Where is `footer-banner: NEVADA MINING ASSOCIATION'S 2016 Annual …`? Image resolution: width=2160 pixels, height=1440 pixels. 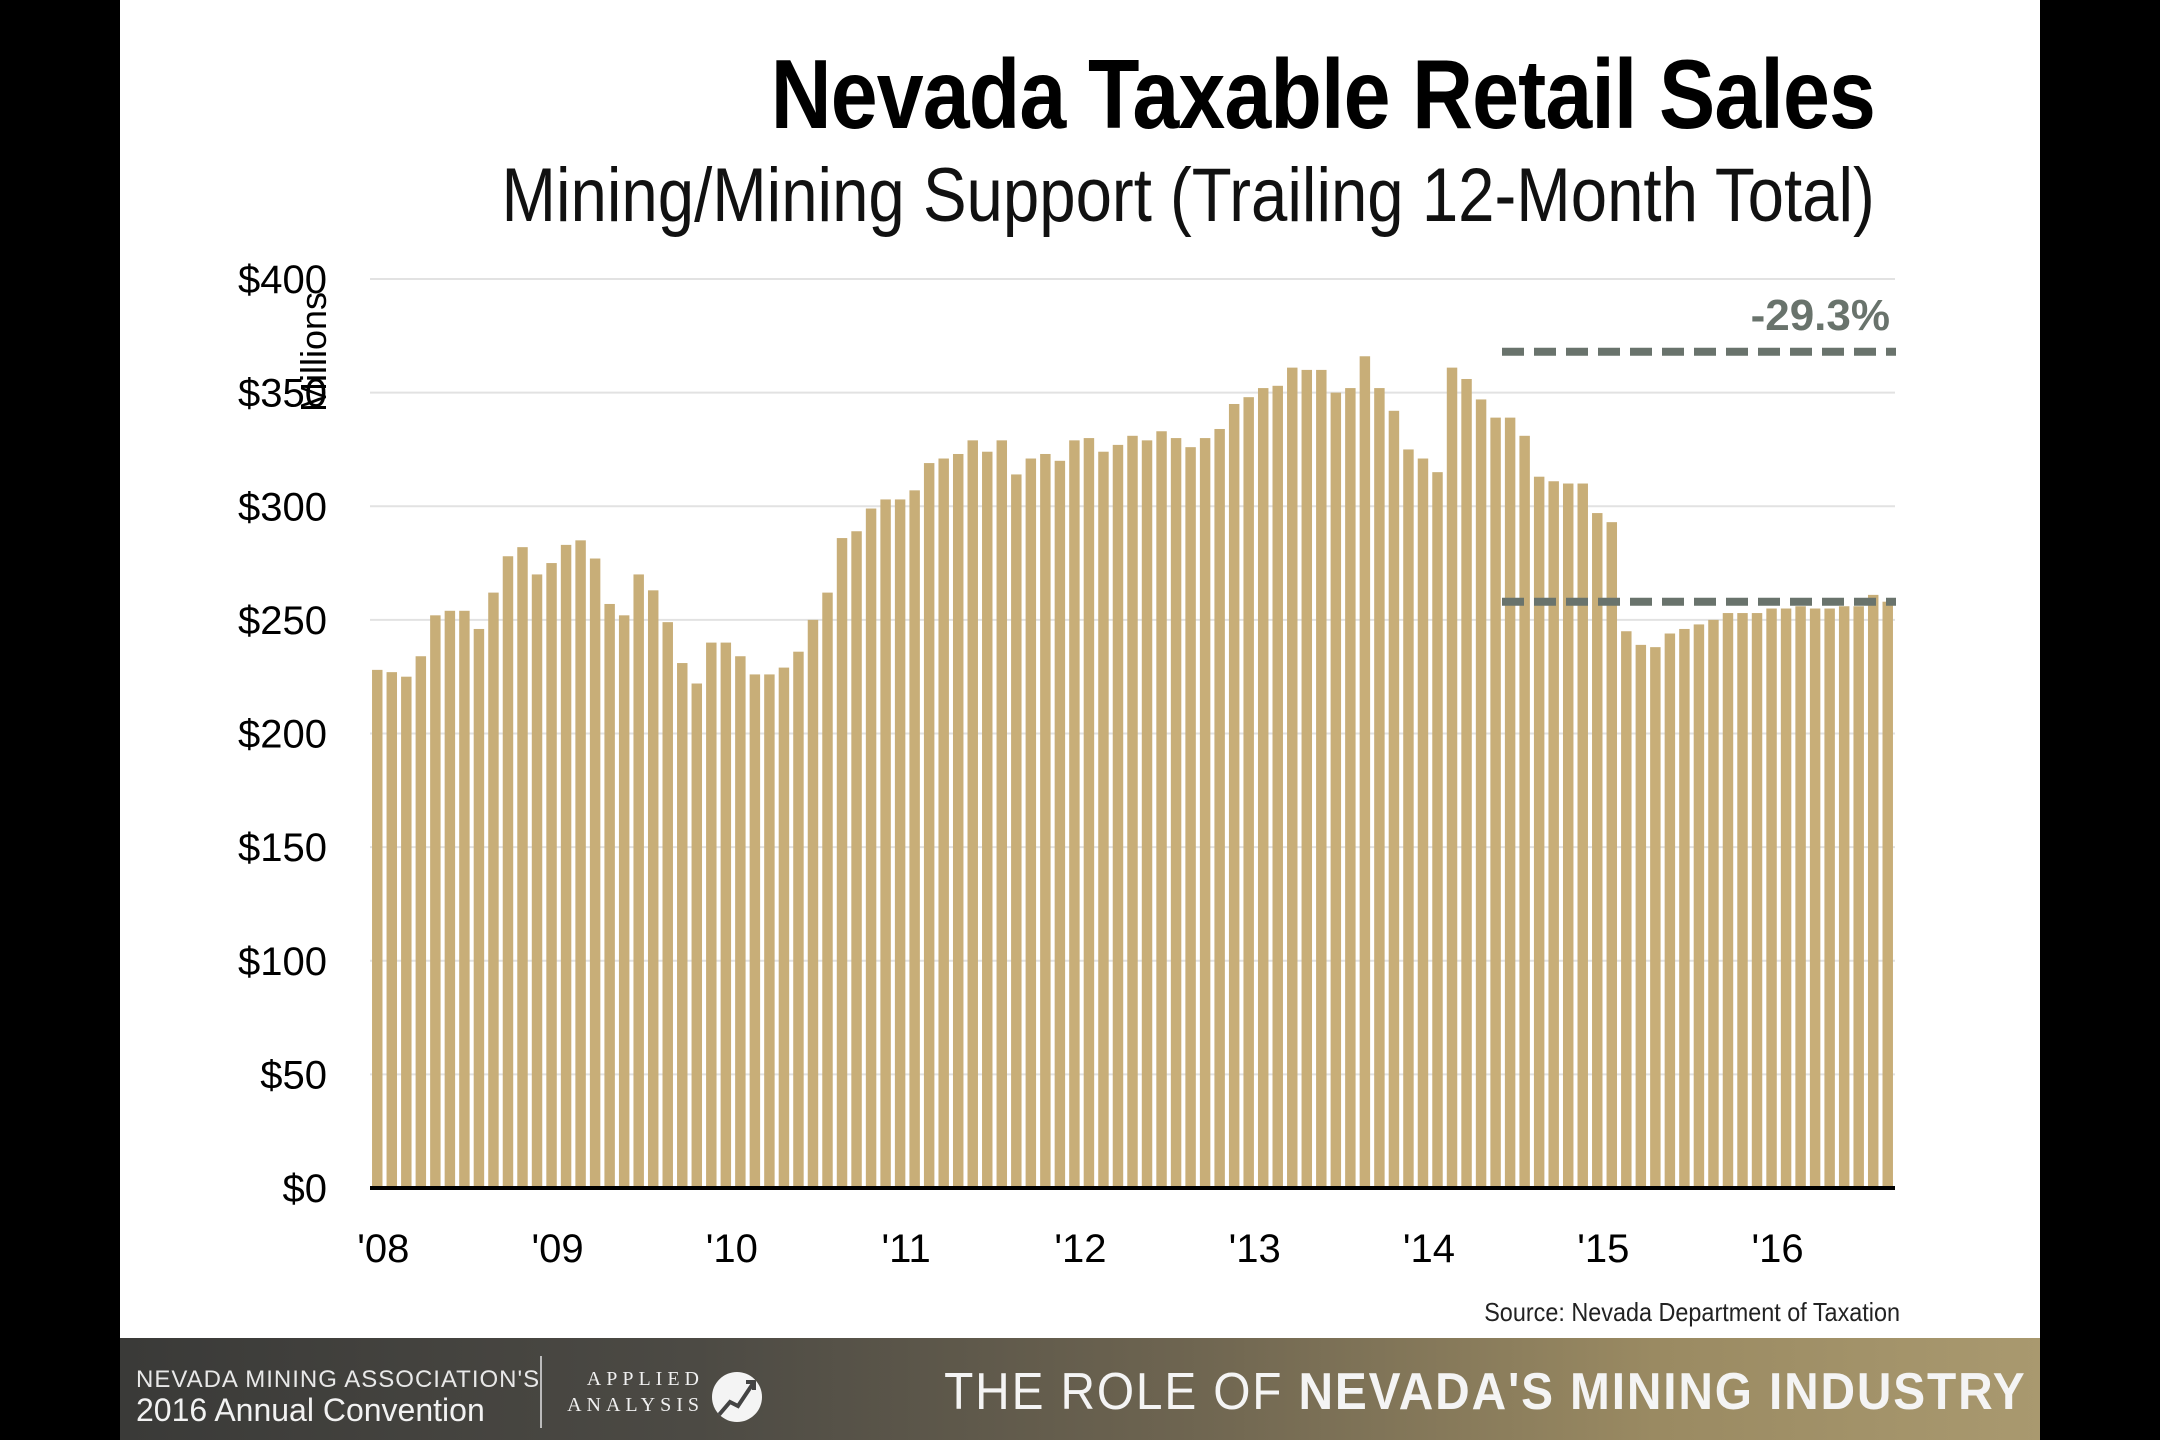 footer-banner: NEVADA MINING ASSOCIATION'S 2016 Annual … is located at coordinates (1080, 1389).